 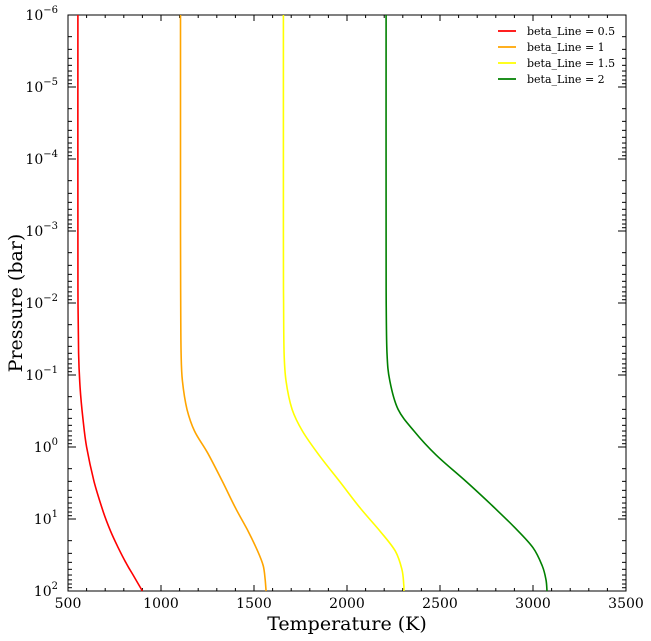 What do you see at coordinates (626, 604) in the screenshot?
I see `x-tick-label: 3500` at bounding box center [626, 604].